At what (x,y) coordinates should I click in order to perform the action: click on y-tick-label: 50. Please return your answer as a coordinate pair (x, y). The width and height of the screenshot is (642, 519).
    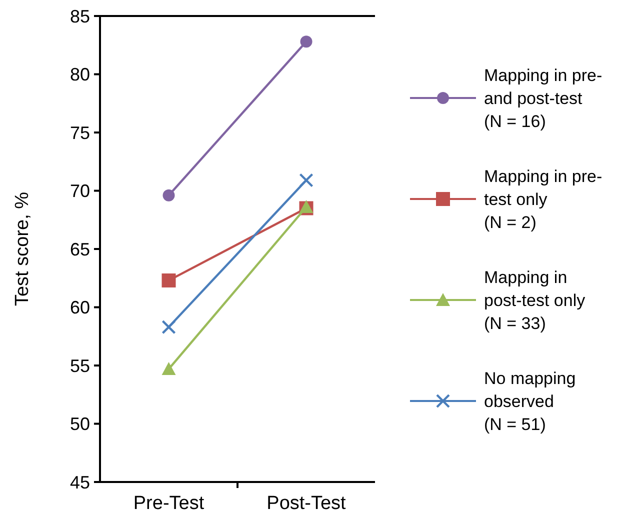
    Looking at the image, I should click on (80, 424).